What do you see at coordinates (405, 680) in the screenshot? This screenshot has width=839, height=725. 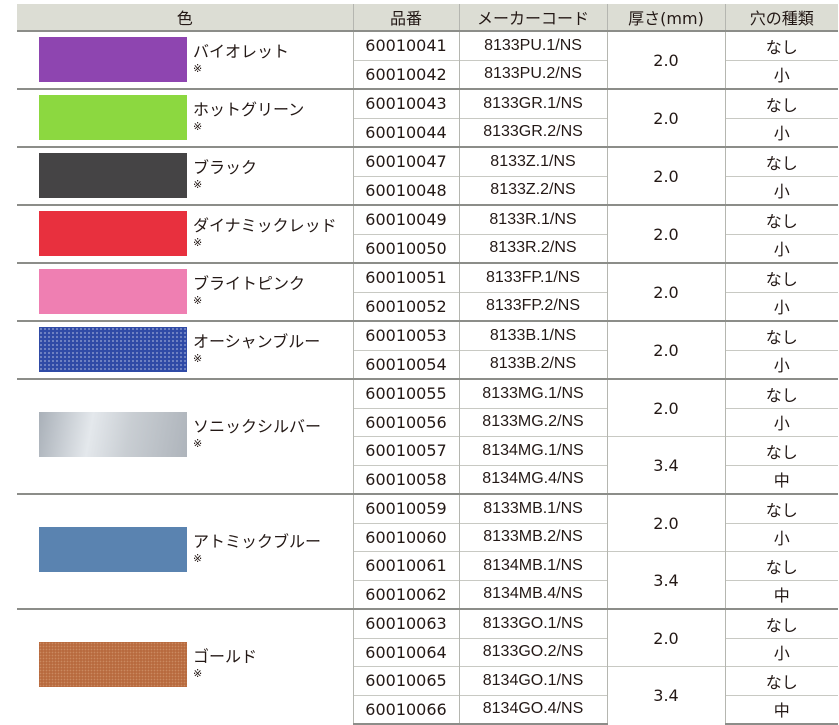 I see `product-code: 60010065` at bounding box center [405, 680].